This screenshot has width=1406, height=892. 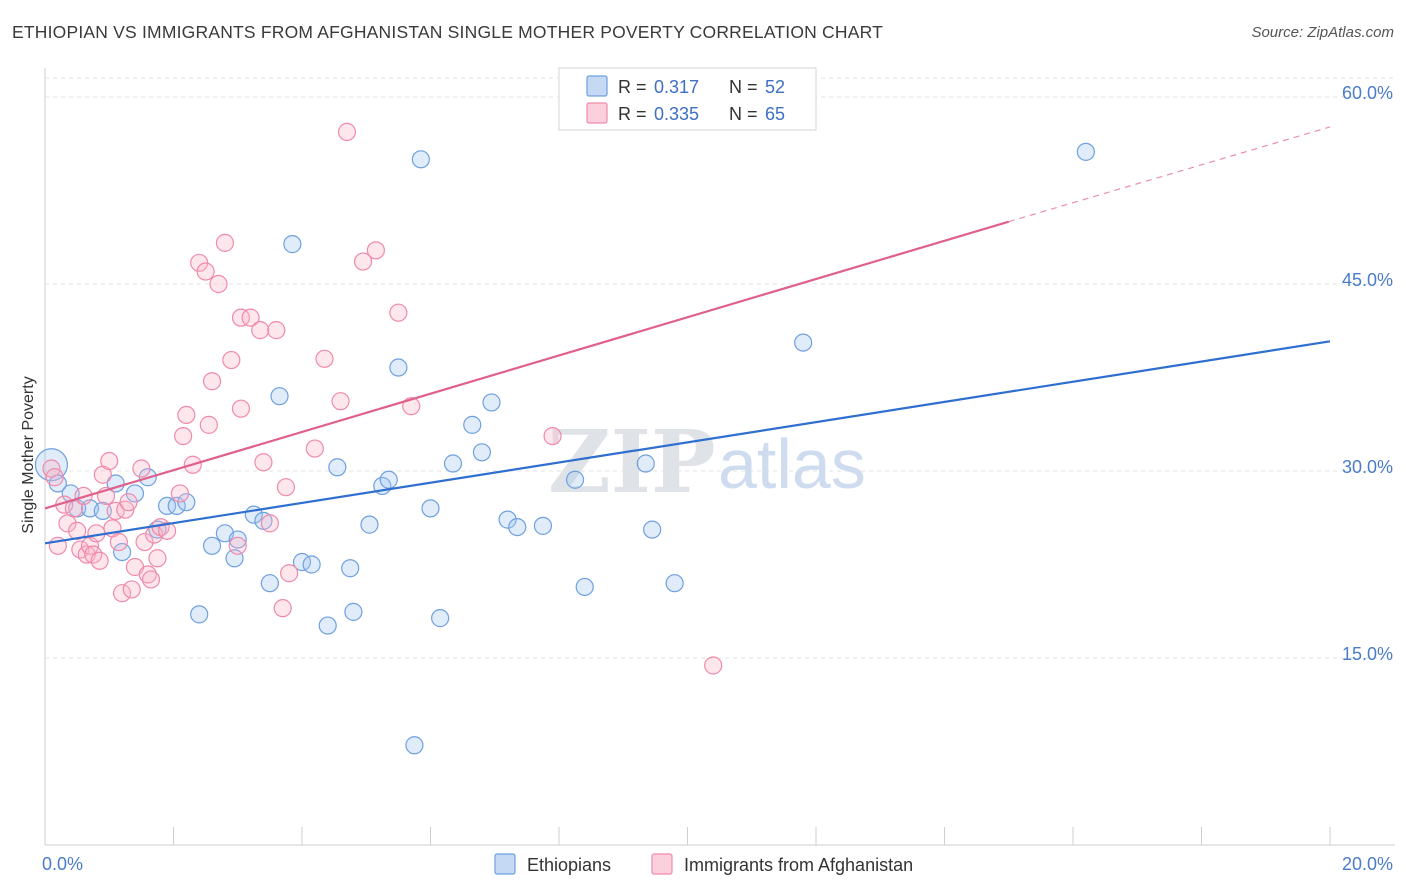 I want to click on bottom-legend-swatch-ethiopians, so click(x=505, y=864).